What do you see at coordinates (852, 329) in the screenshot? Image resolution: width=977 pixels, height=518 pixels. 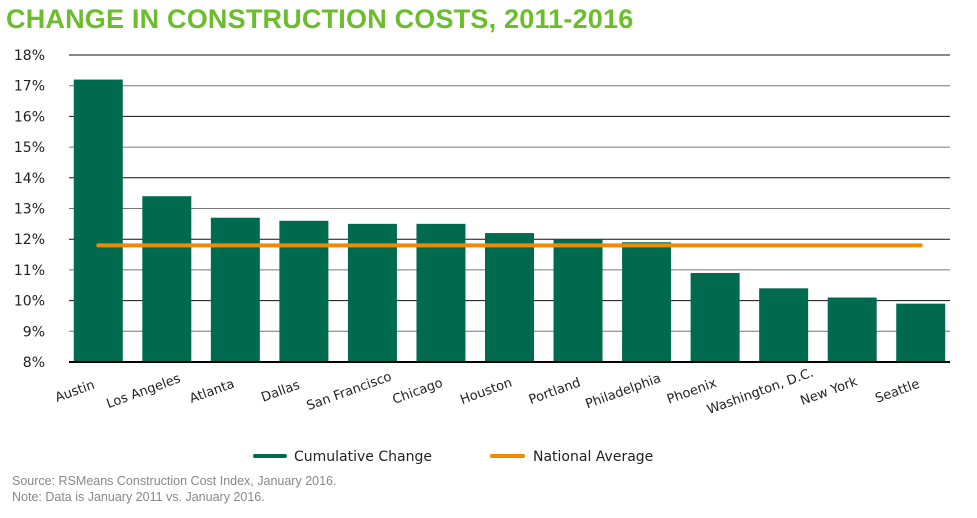 I see `bar-new-york` at bounding box center [852, 329].